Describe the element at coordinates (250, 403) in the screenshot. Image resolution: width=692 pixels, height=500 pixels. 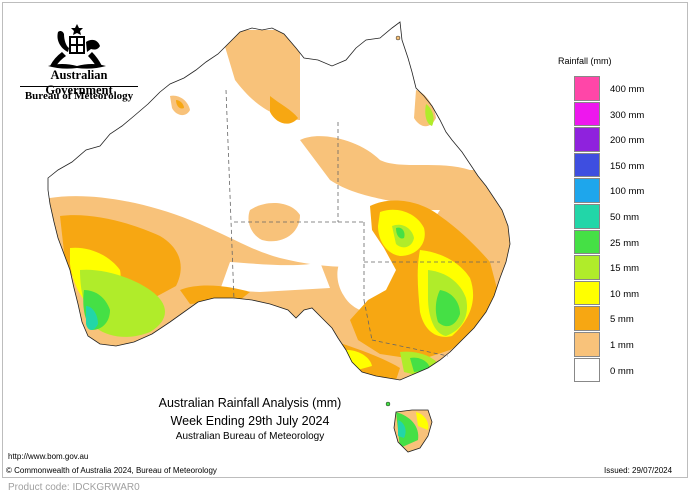
I see `map-title: Australian Rainfall Analysis (mm)` at that location.